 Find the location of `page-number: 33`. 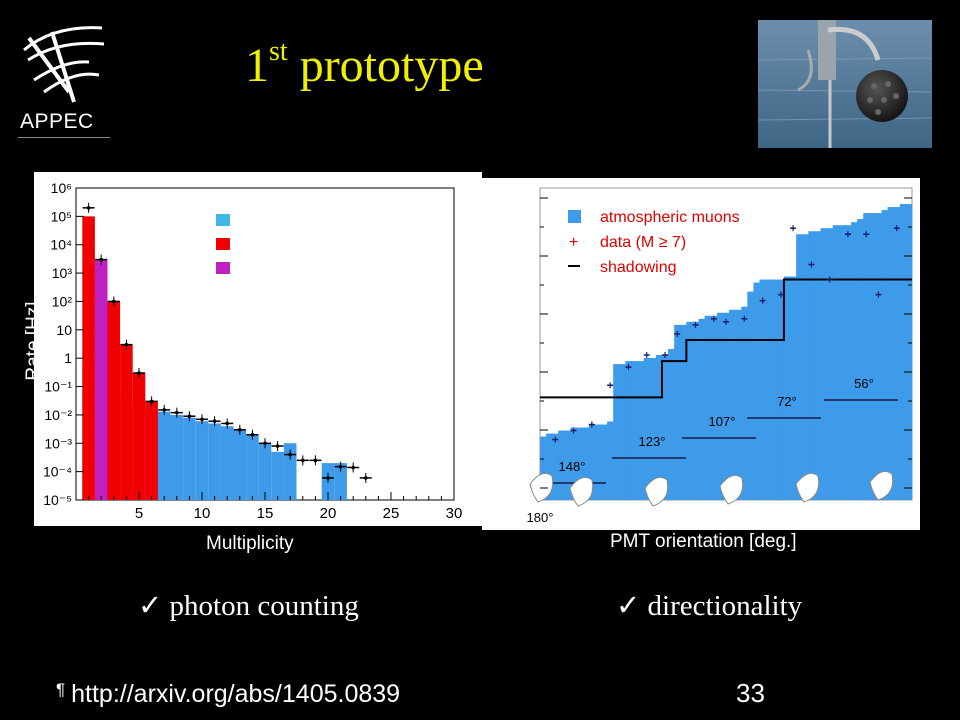

page-number: 33 is located at coordinates (750, 693).